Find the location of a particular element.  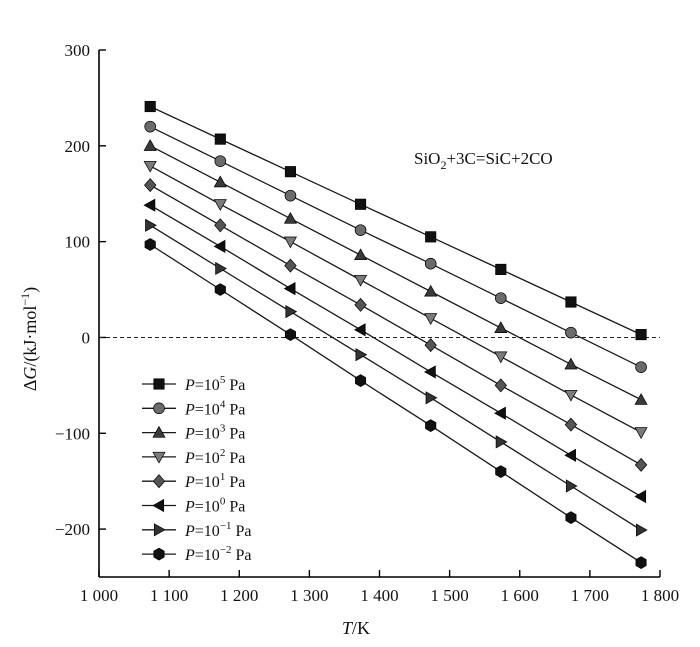

annotation-subscript: 2 is located at coordinates (443, 165).